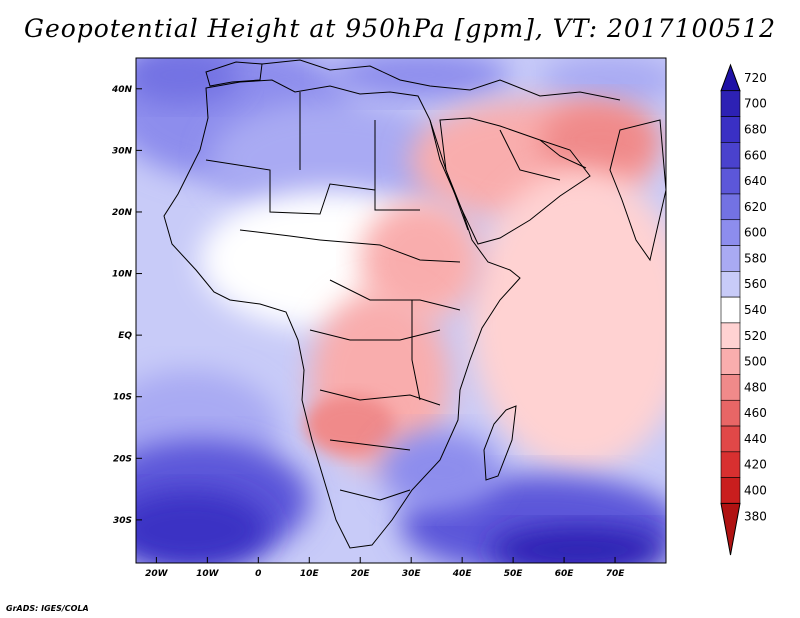  I want to click on colorbar-label-9: 540, so click(755, 310).